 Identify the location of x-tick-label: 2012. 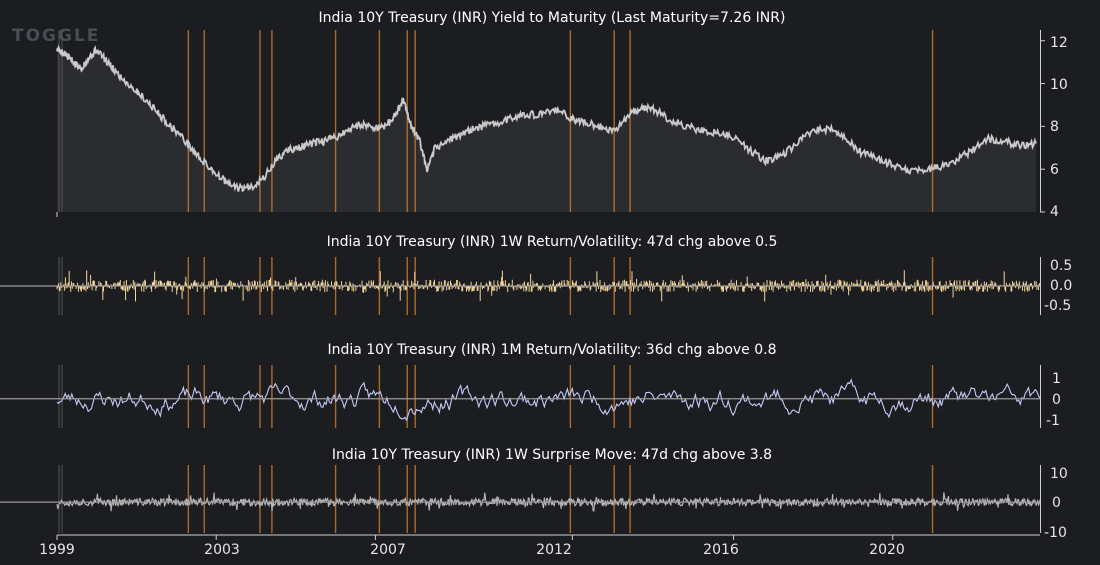
(554, 550).